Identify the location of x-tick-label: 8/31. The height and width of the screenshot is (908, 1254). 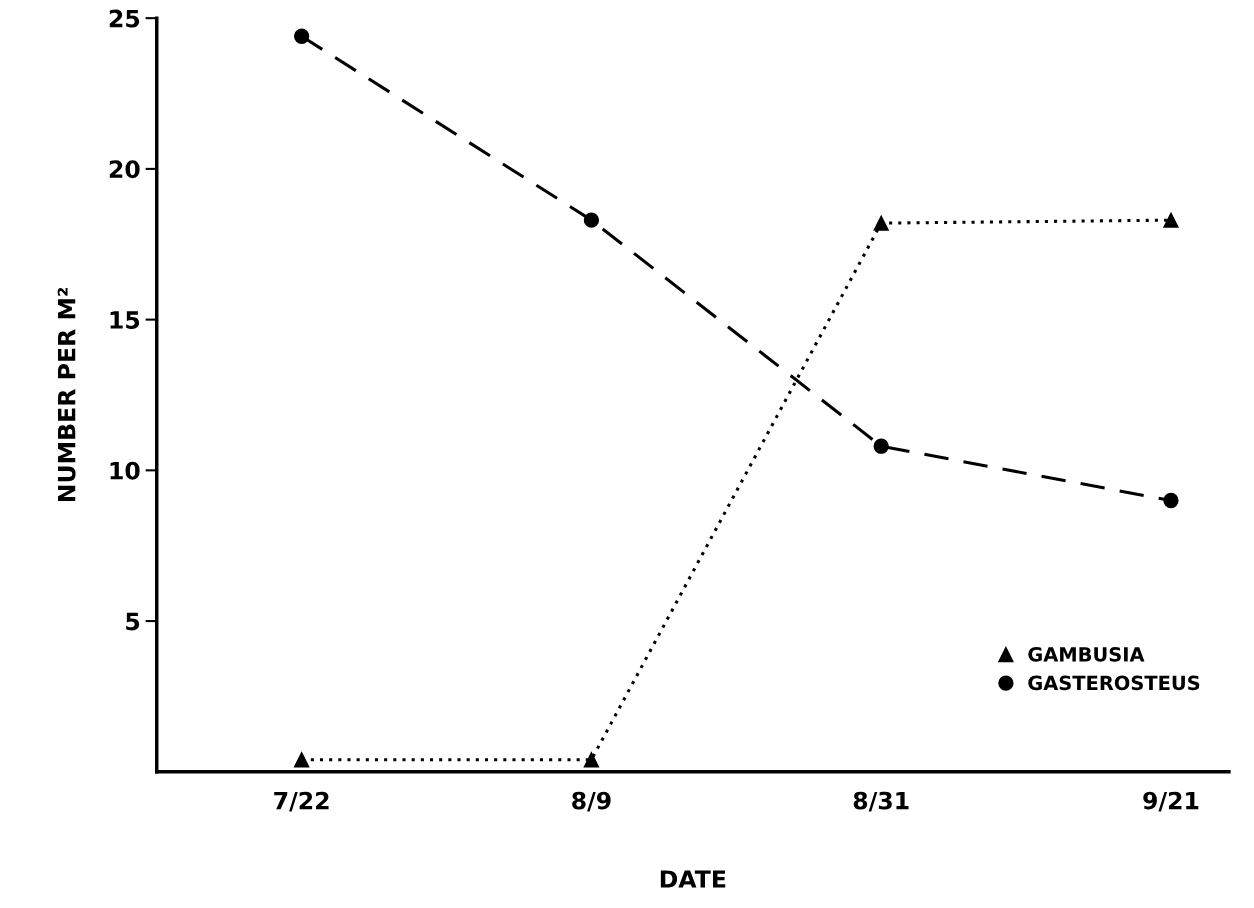
(881, 801).